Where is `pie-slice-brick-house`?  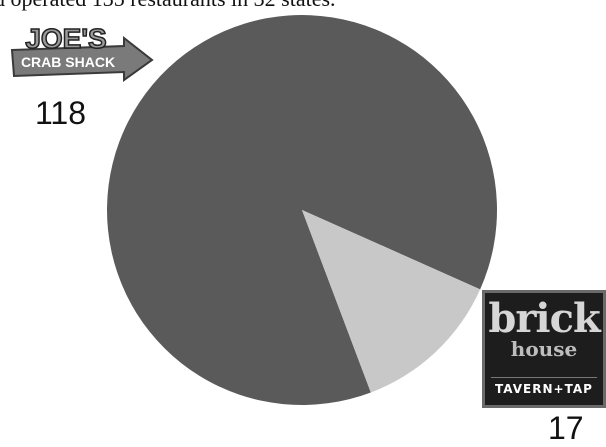
pie-slice-brick-house is located at coordinates (391, 301).